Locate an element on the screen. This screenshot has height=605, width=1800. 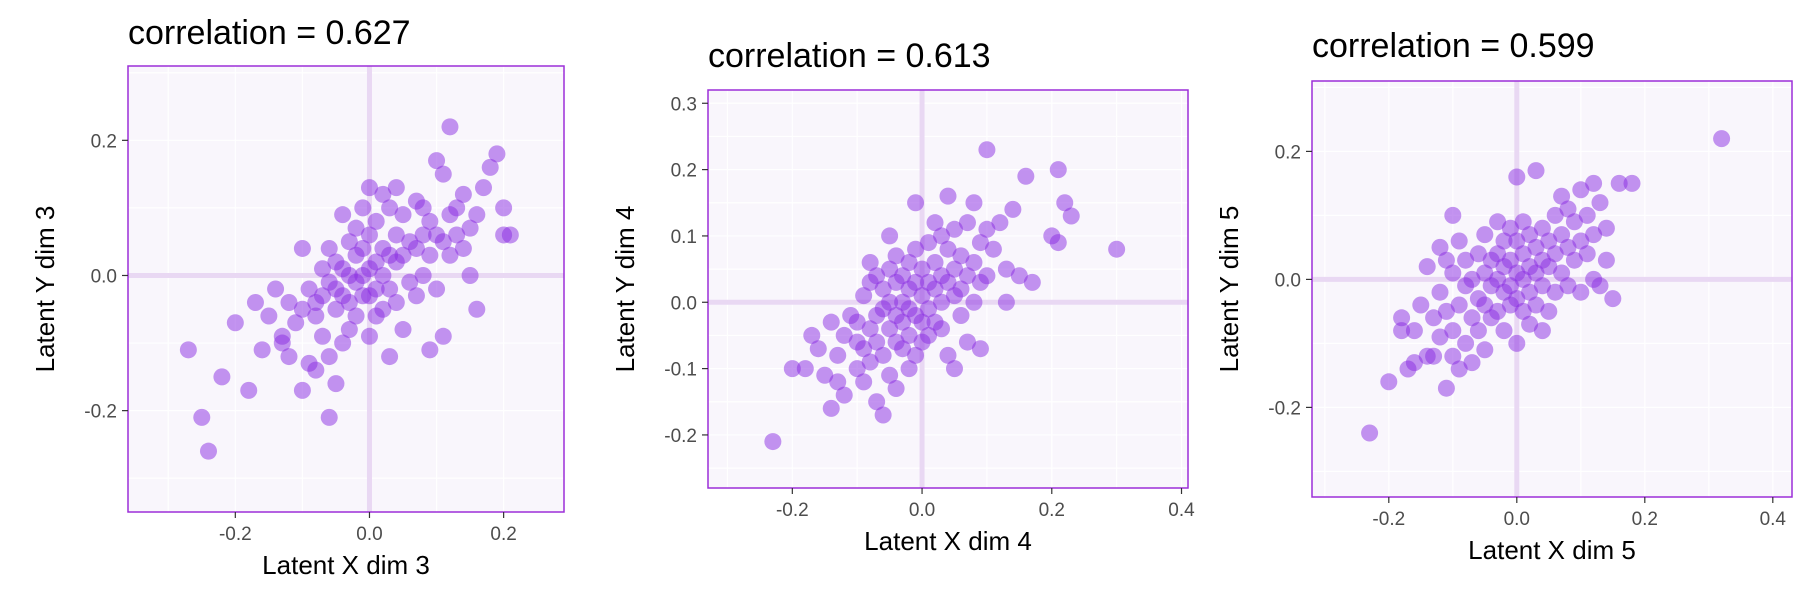
y-axis-title: Latent Y dim 4 is located at coordinates (625, 289).